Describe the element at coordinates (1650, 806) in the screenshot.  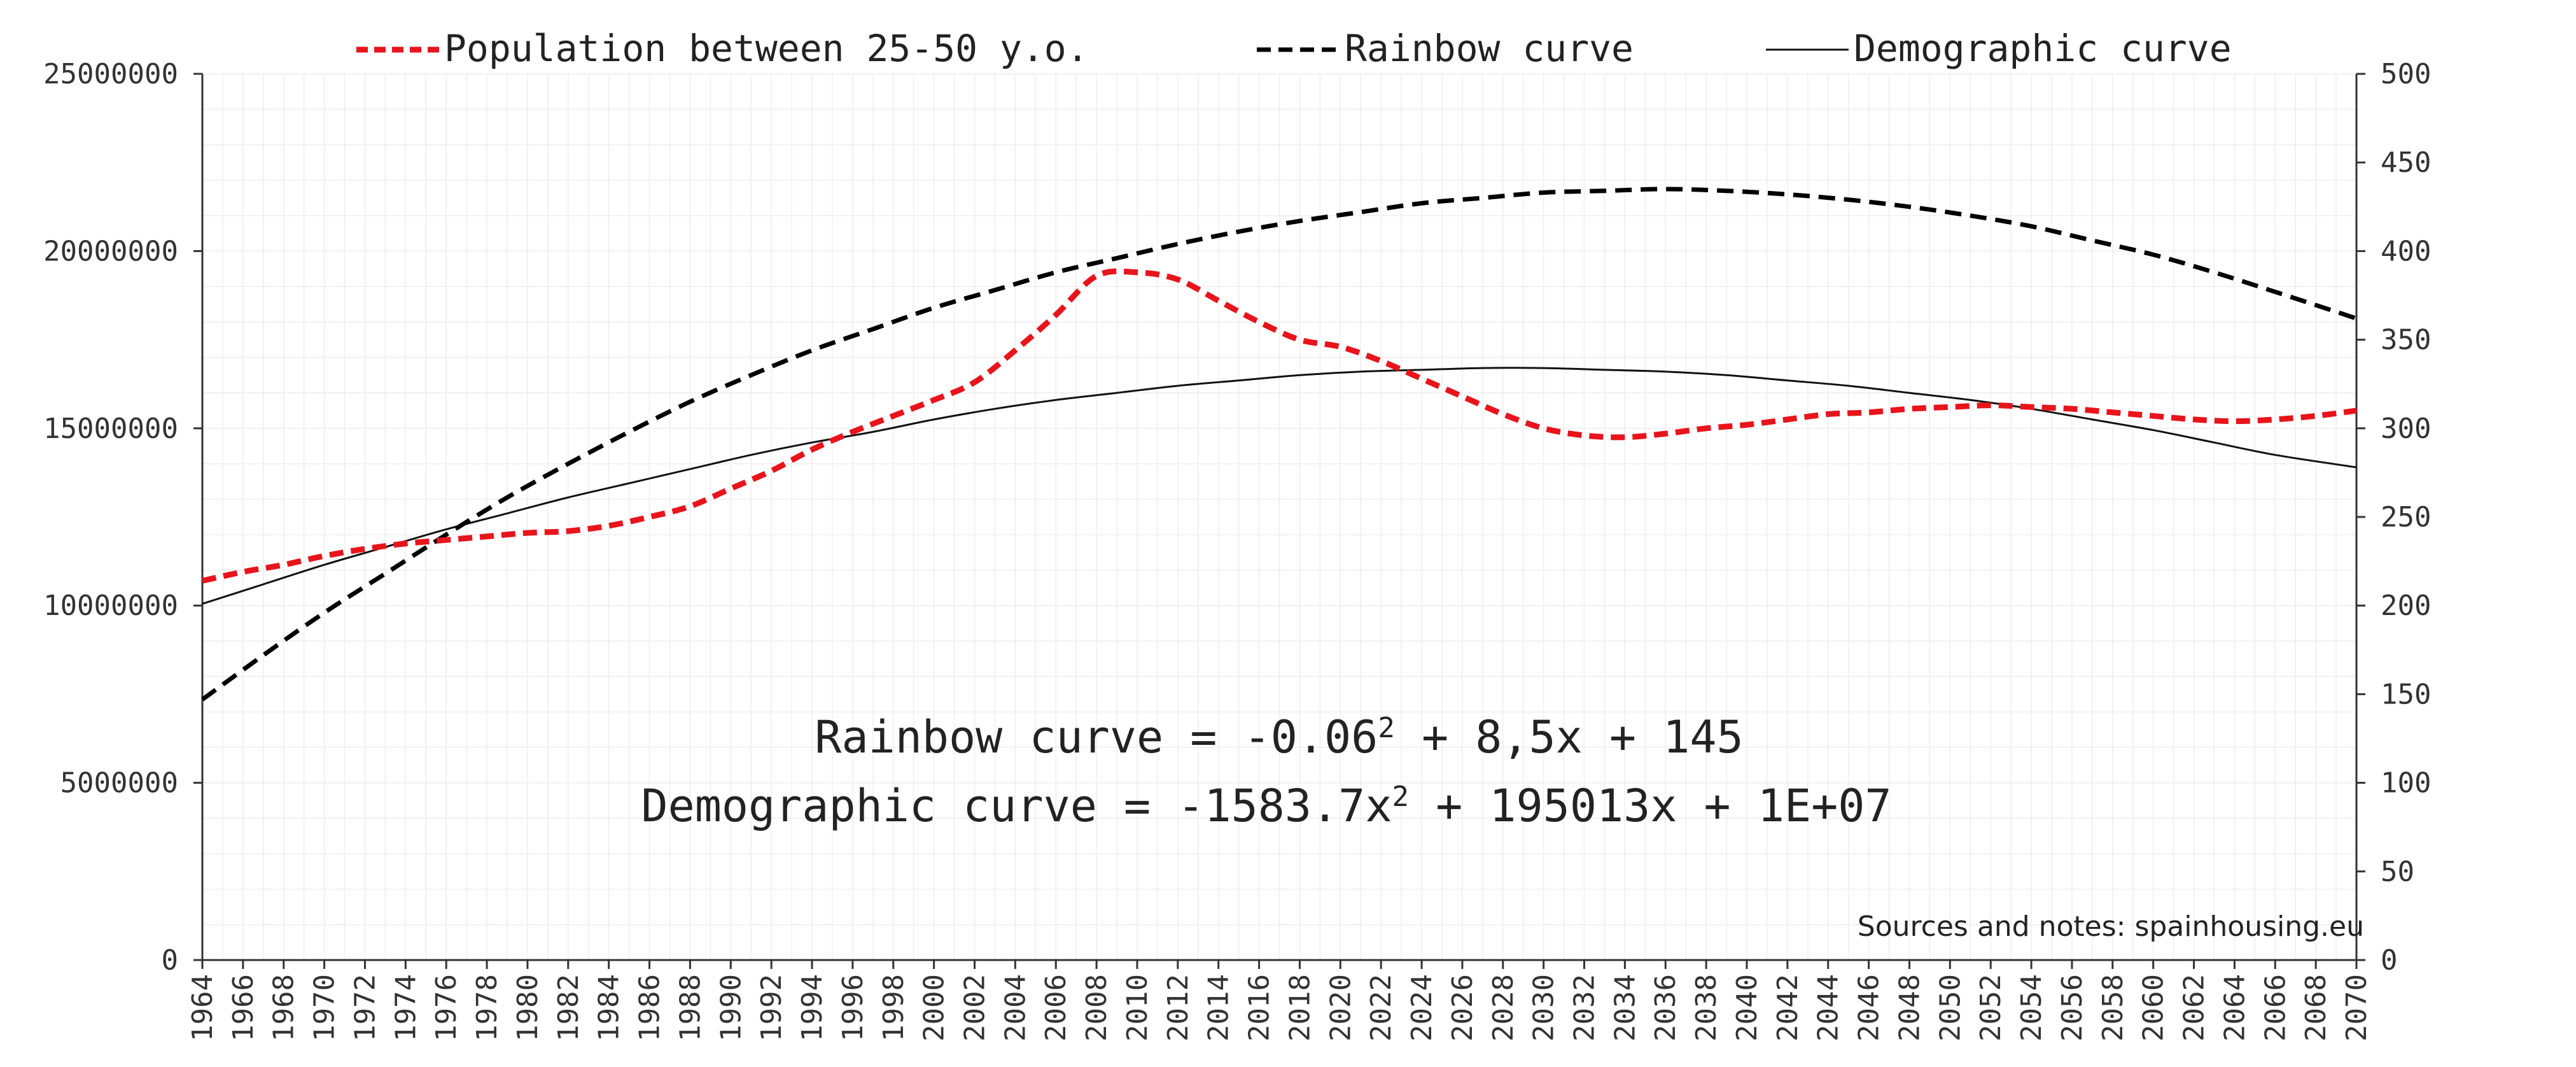
I see `demographic-equation-tail: + 195013x + 1E+07` at that location.